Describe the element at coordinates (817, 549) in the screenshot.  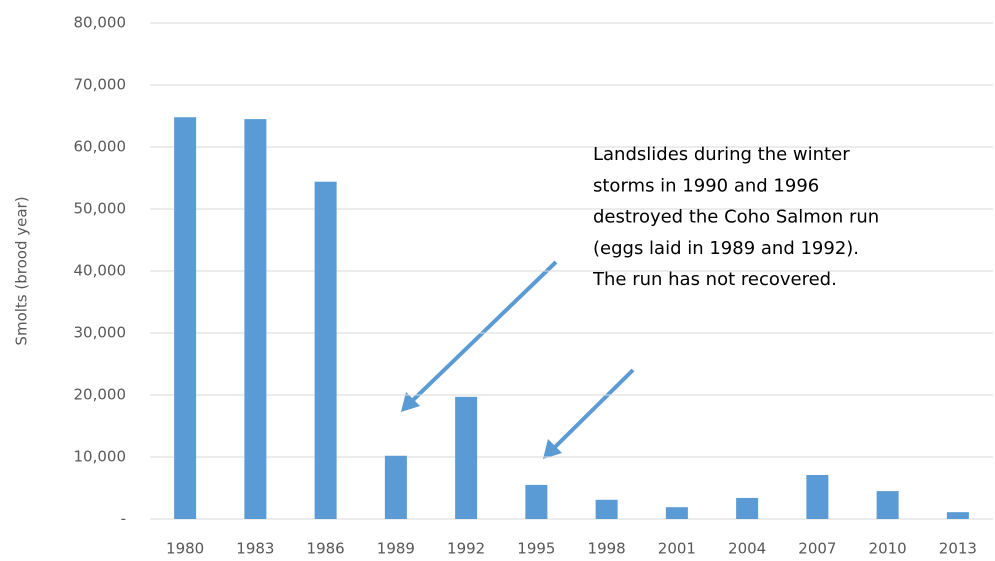
I see `x-tick-label: 2007` at that location.